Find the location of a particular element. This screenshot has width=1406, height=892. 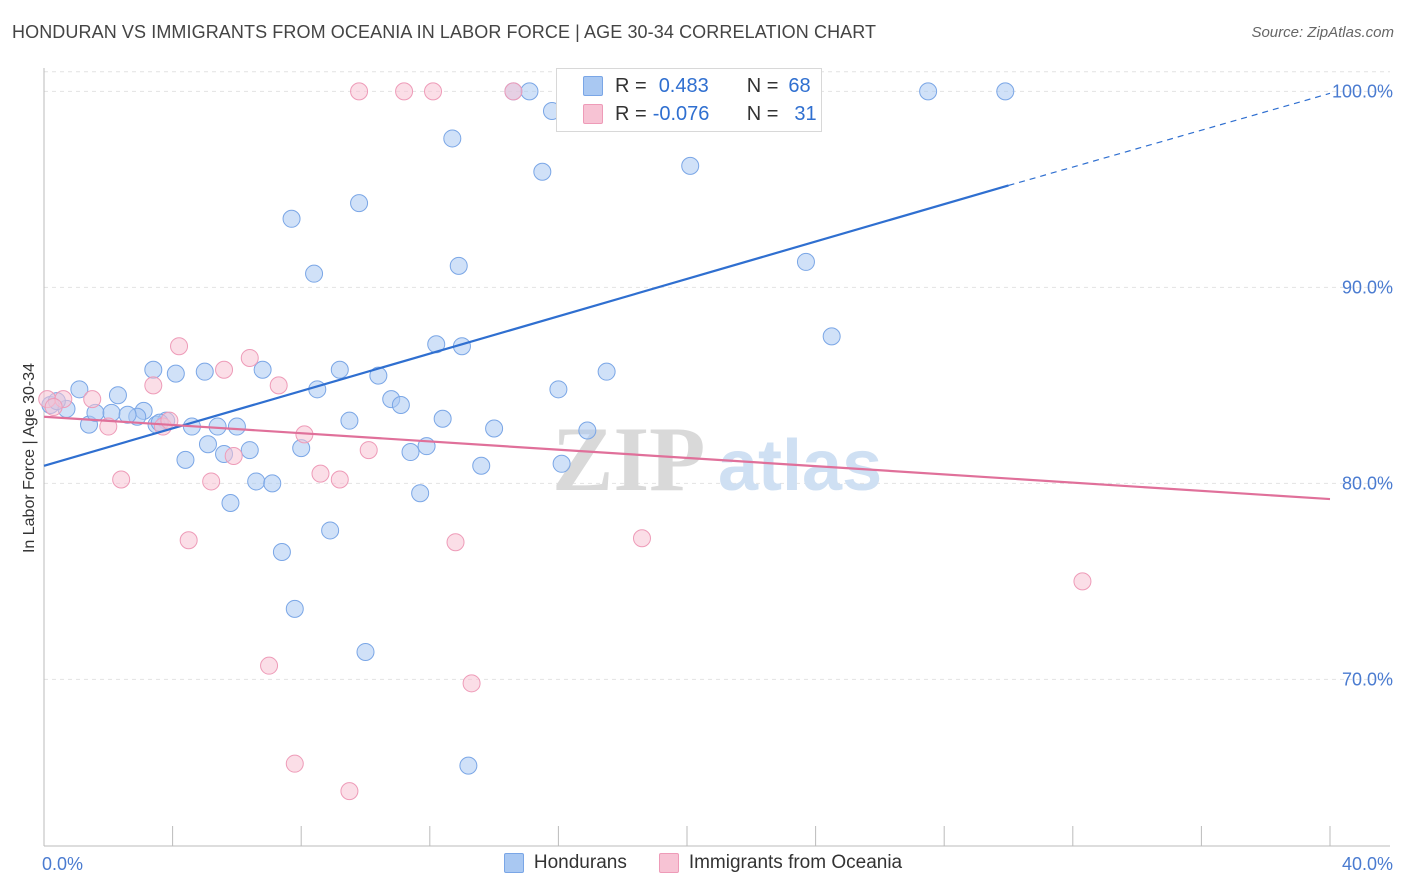

series-legend-oceania: Immigrants from Oceania is located at coordinates (780, 863).